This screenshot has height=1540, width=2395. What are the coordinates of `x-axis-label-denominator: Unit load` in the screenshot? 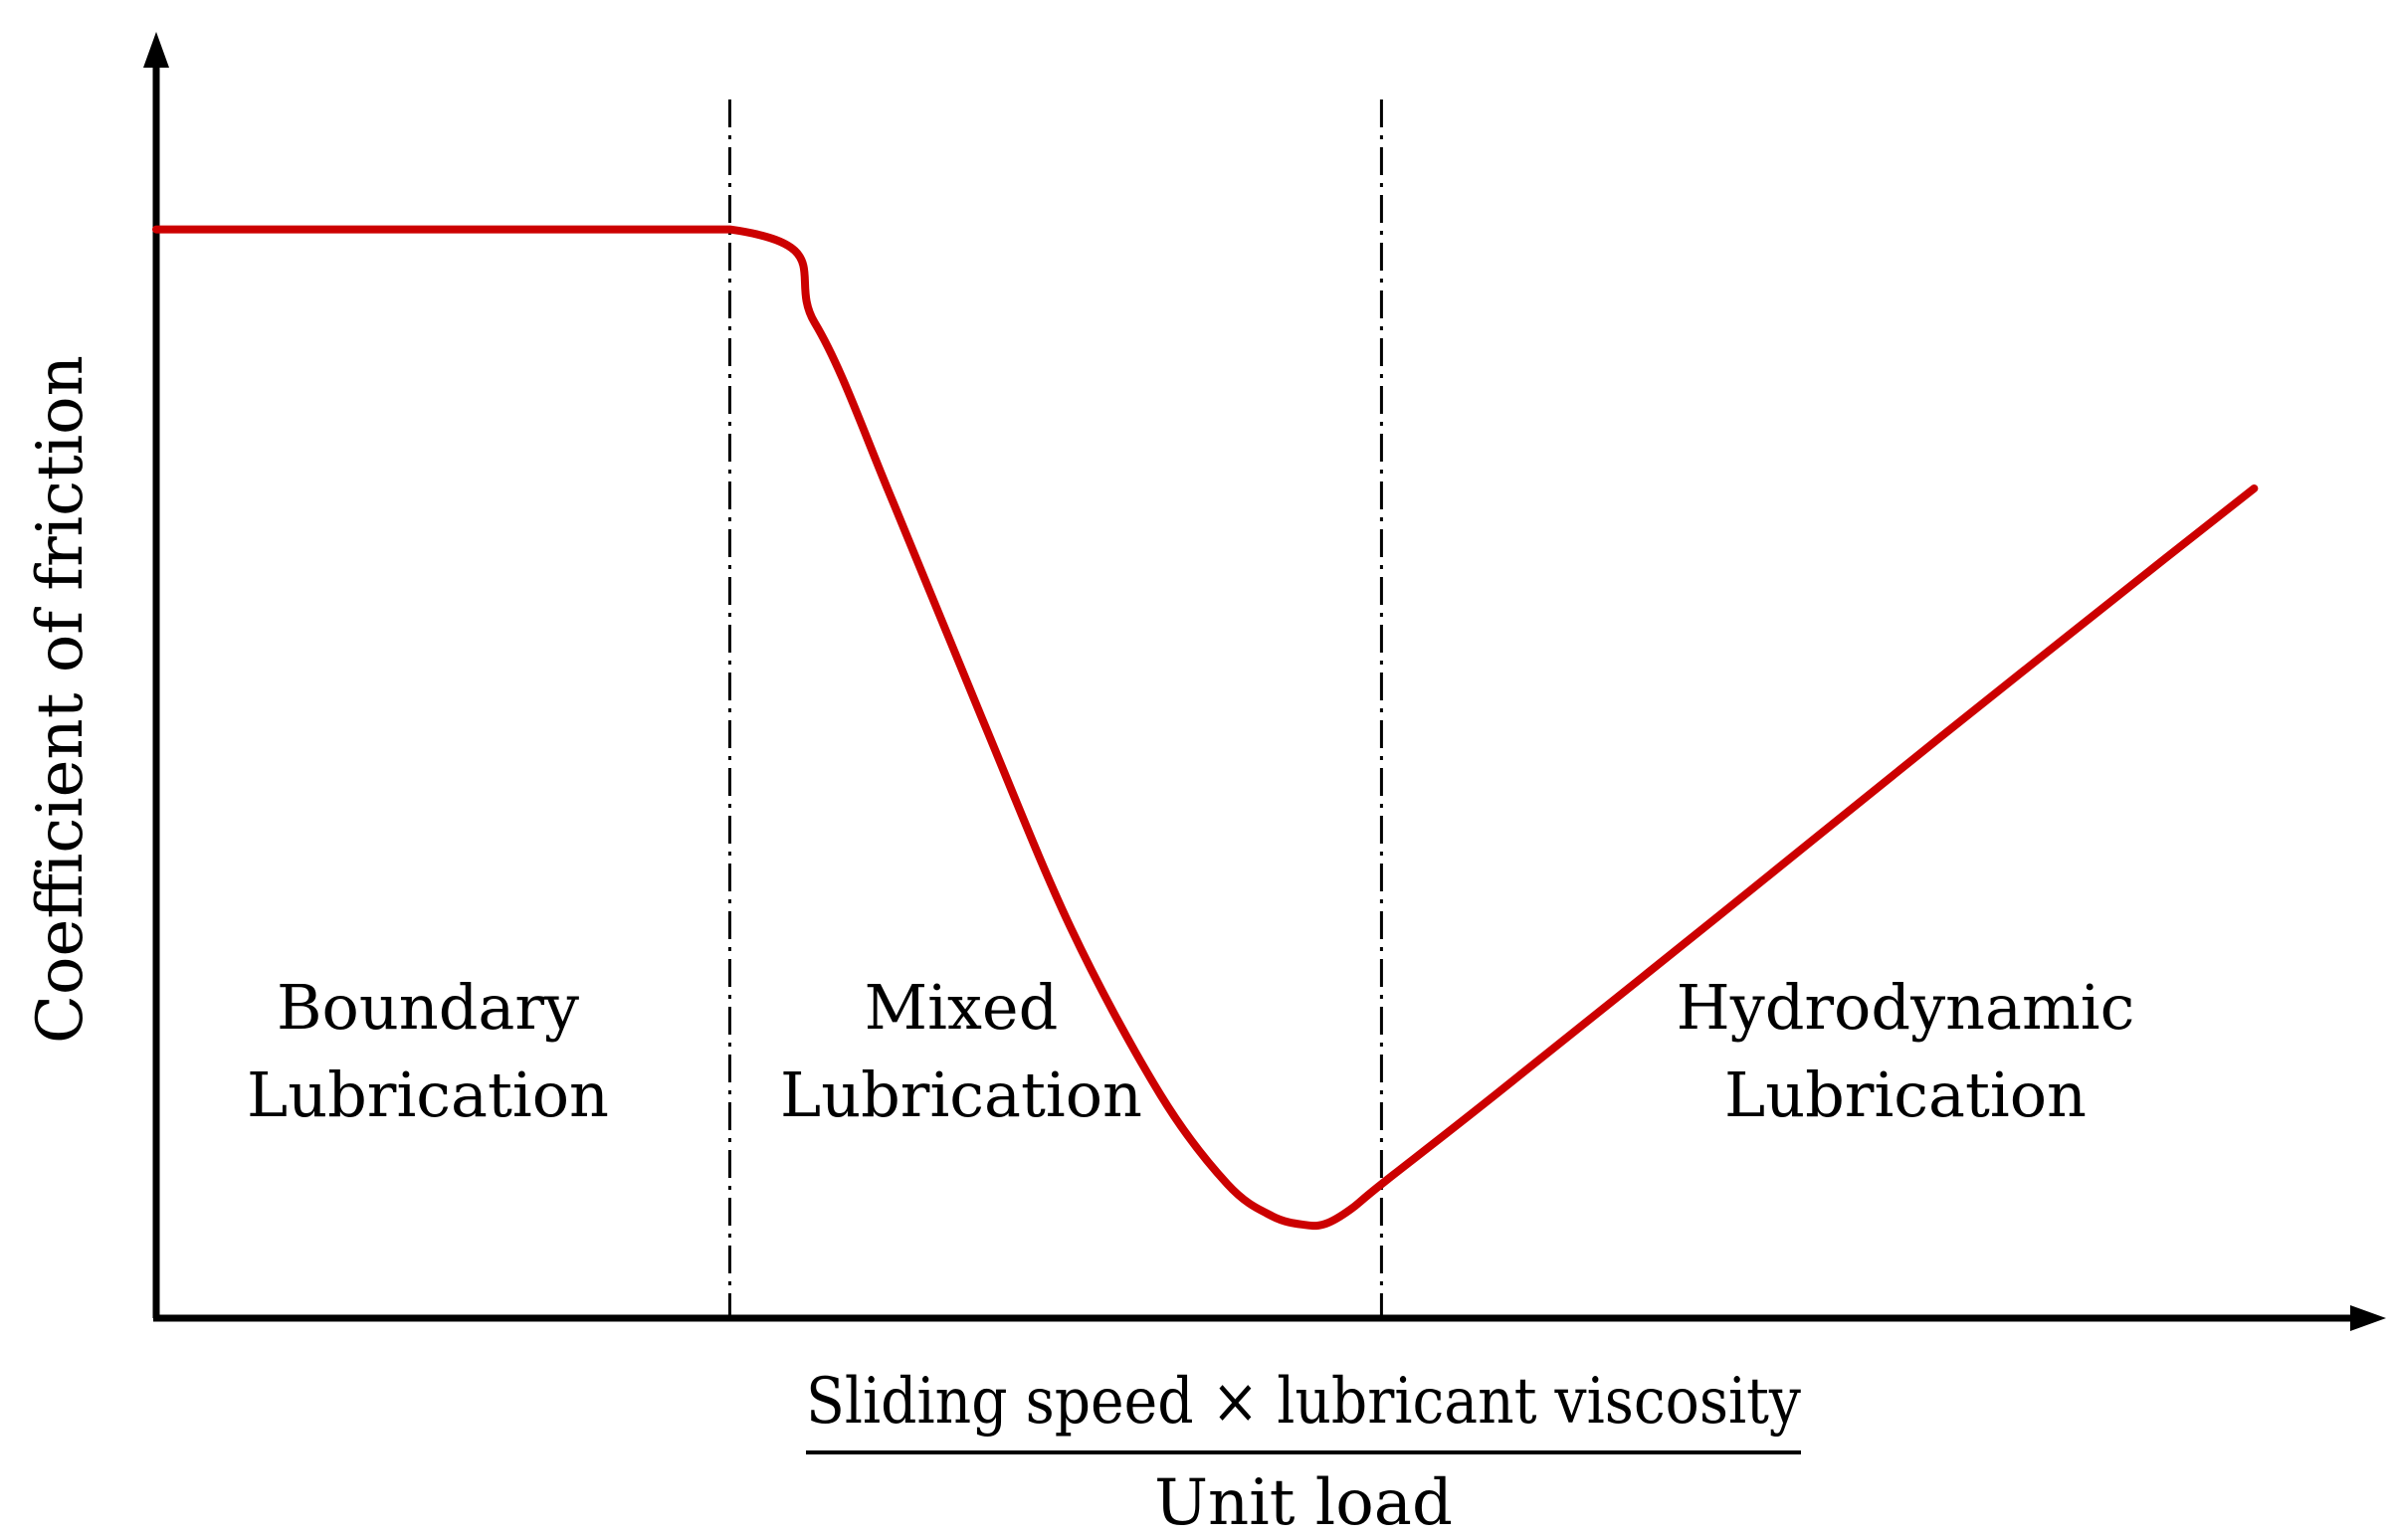 It's located at (1303, 1503).